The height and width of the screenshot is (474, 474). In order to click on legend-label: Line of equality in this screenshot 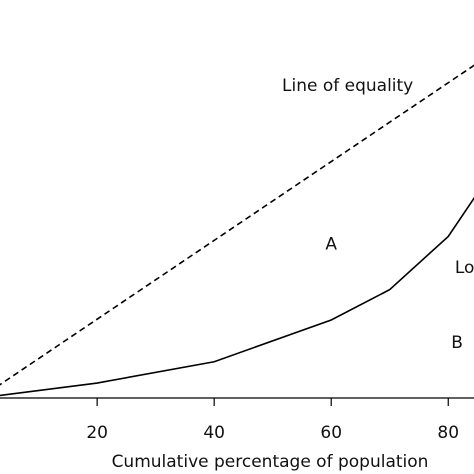, I will do `click(347, 86)`.